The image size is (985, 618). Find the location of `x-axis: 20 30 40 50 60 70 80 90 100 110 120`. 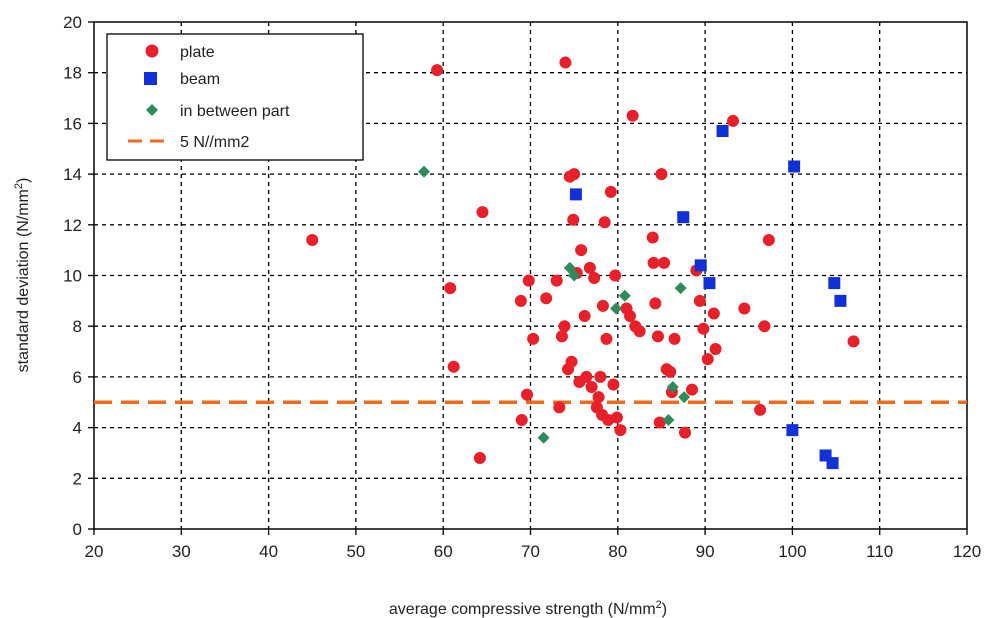

x-axis: 20 30 40 50 60 70 80 90 100 110 120 is located at coordinates (533, 545).